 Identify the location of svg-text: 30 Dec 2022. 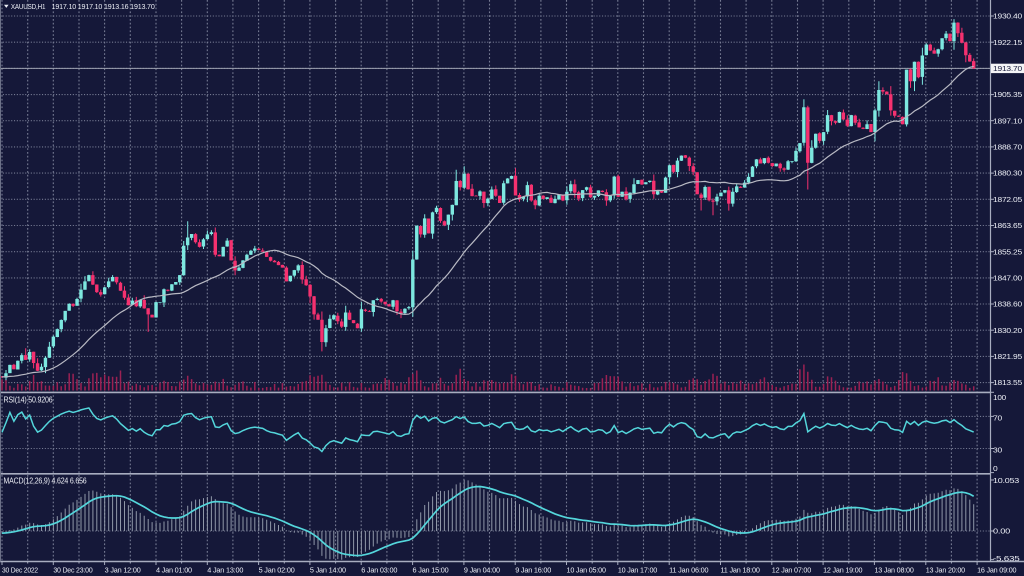
(20, 569).